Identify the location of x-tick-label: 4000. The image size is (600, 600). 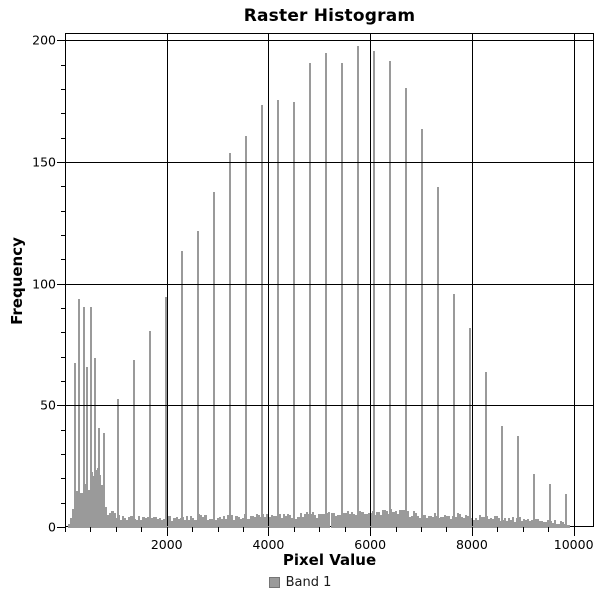
(268, 544).